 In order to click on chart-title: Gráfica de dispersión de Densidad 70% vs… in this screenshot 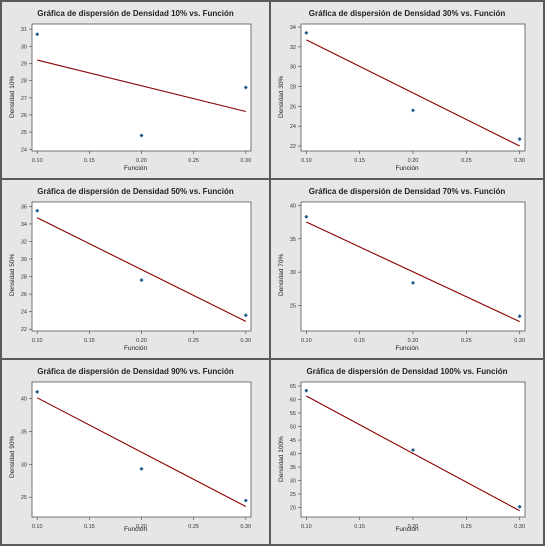, I will do `click(407, 191)`.